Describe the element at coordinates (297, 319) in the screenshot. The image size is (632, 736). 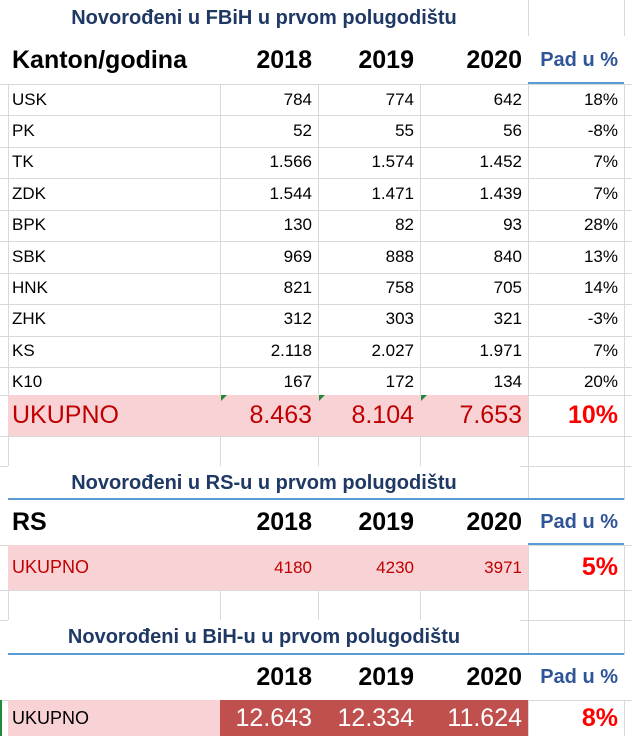
I see `value-2018-cell: 312` at that location.